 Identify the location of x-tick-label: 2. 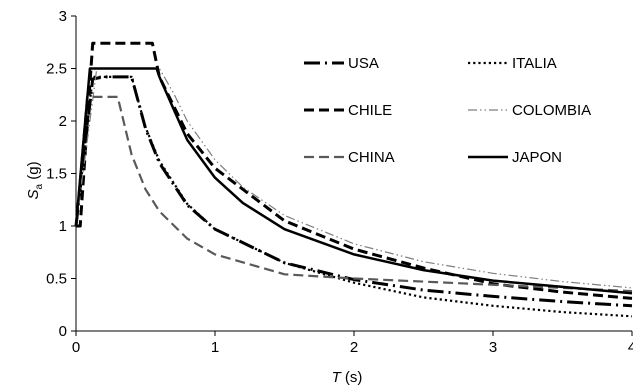
(354, 347).